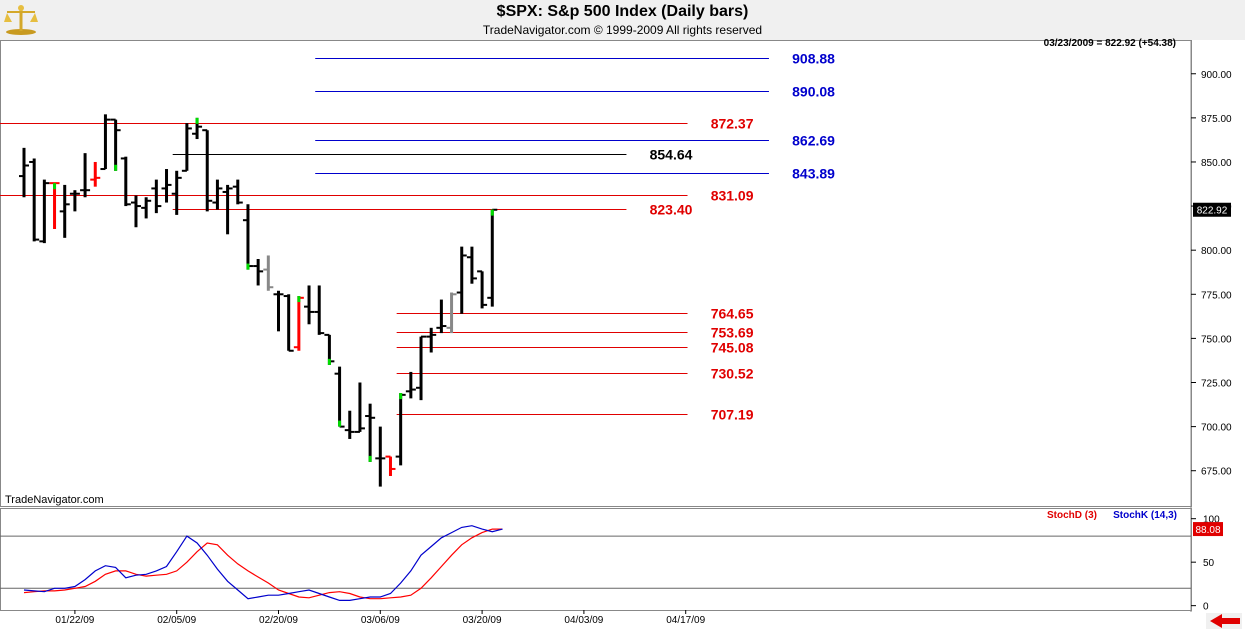 This screenshot has height=631, width=1245. Describe the element at coordinates (685, 620) in the screenshot. I see `x-tick-label: 04/17/09` at that location.